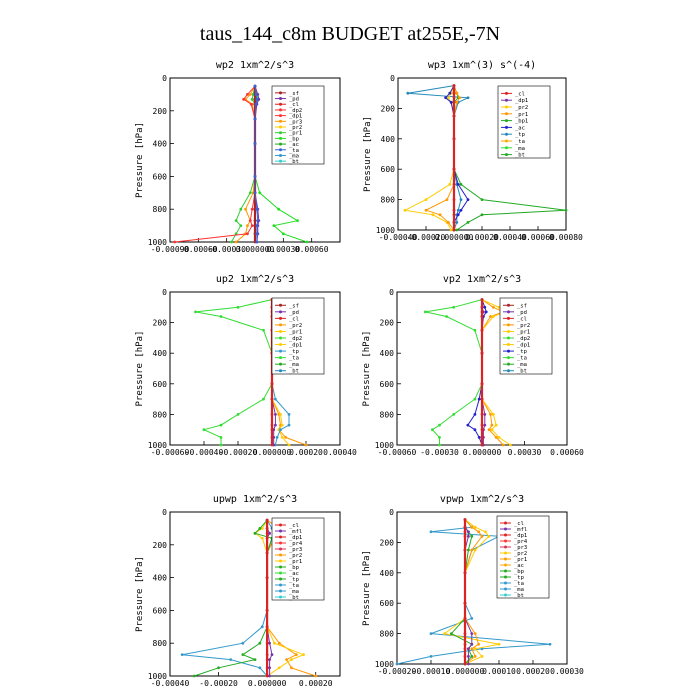  What do you see at coordinates (164, 78) in the screenshot?
I see `y-tick-label: 0` at bounding box center [164, 78].